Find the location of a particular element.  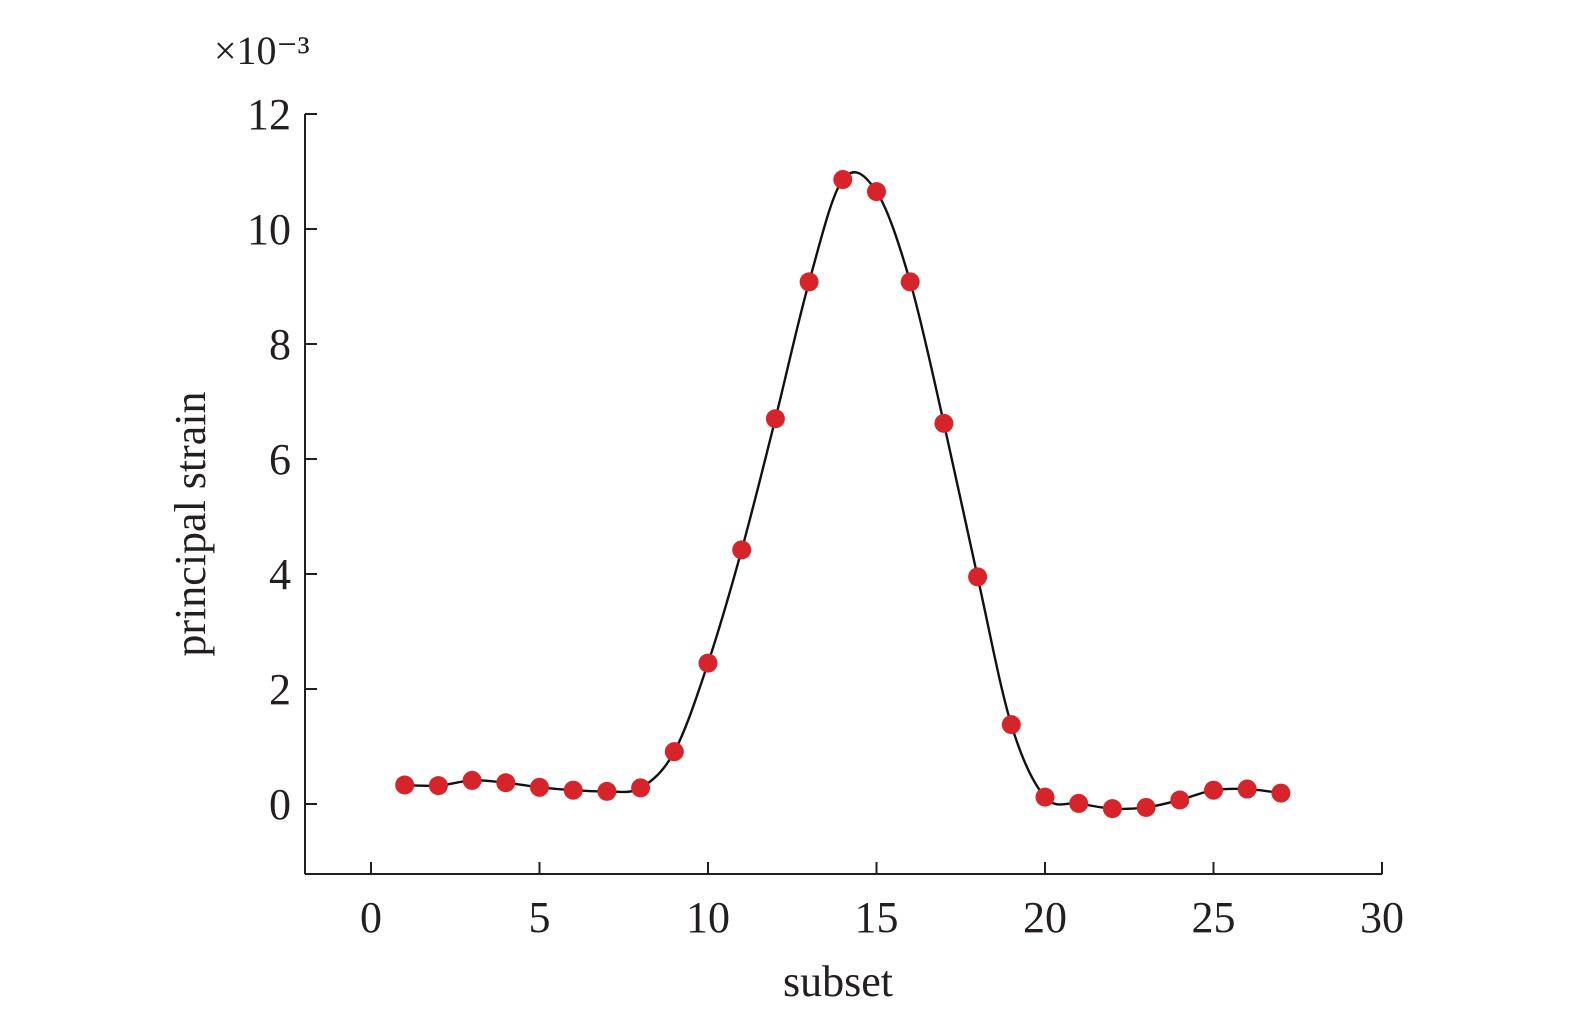

y-tick-label: 6 is located at coordinates (280, 459).